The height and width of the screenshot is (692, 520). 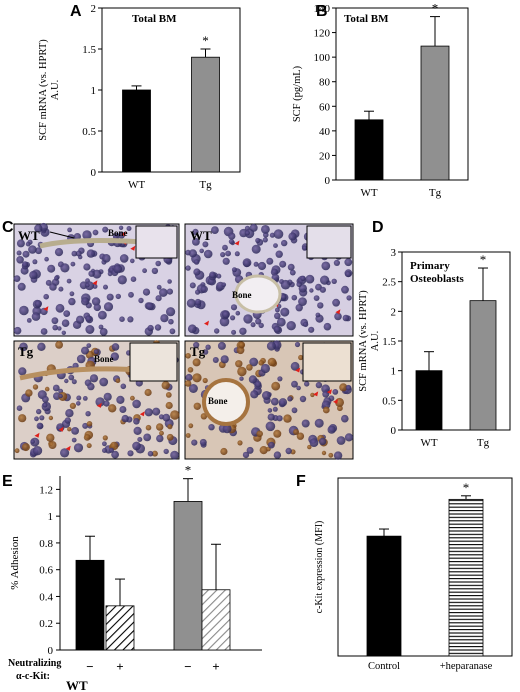 What do you see at coordinates (8, 227) in the screenshot?
I see `panel-letter-c: C` at bounding box center [8, 227].